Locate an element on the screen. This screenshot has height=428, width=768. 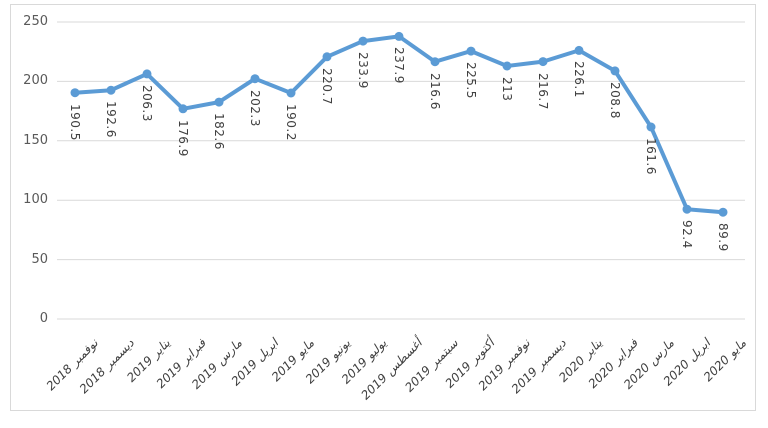
y-axis-tick-0: 0 is located at coordinates (43, 318).